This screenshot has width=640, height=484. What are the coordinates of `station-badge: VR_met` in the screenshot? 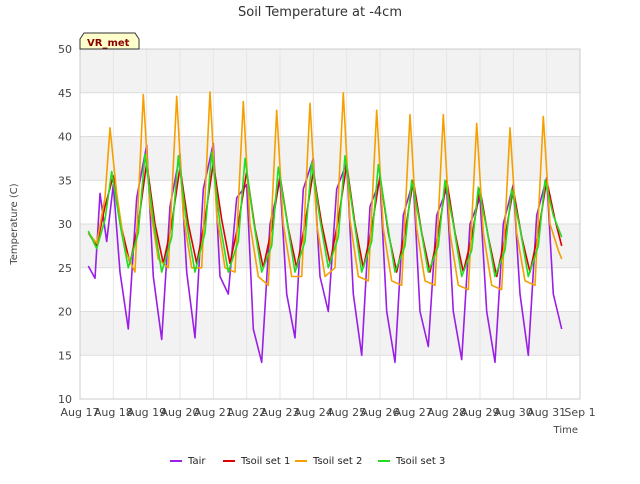 It's located at (109, 41).